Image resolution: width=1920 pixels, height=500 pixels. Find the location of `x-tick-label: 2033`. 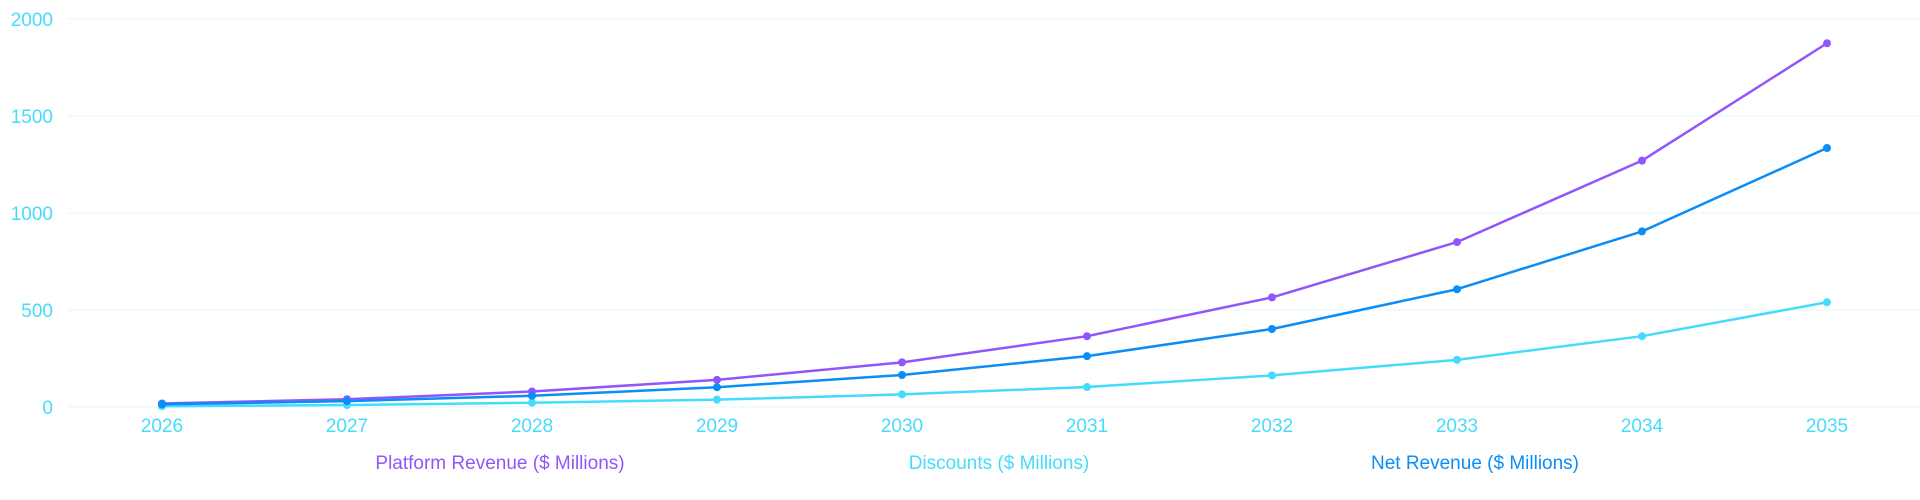

x-tick-label: 2033 is located at coordinates (1457, 426).